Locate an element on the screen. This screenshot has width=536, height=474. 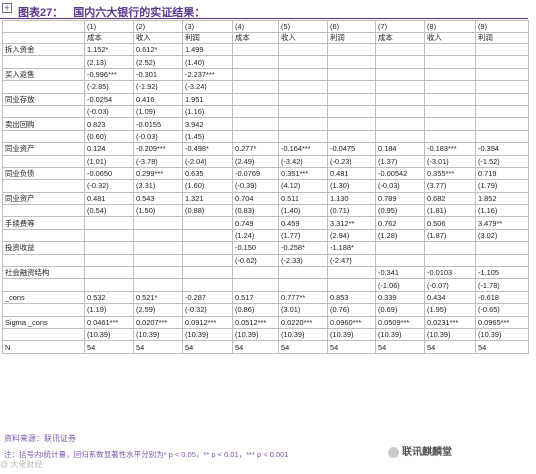
table-cell: 0.0509*** is located at coordinates (400, 322).